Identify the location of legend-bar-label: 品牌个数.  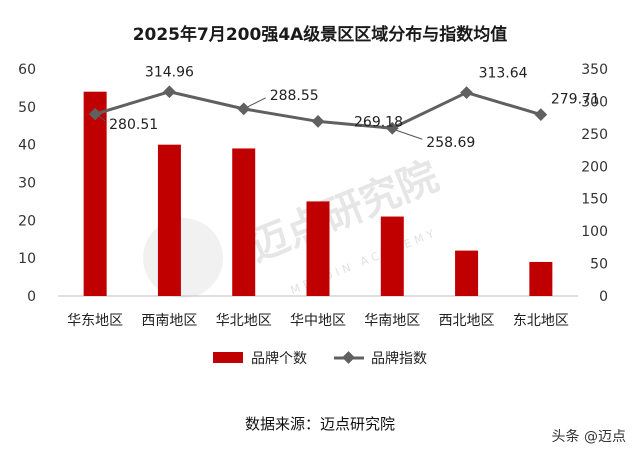
(279, 358).